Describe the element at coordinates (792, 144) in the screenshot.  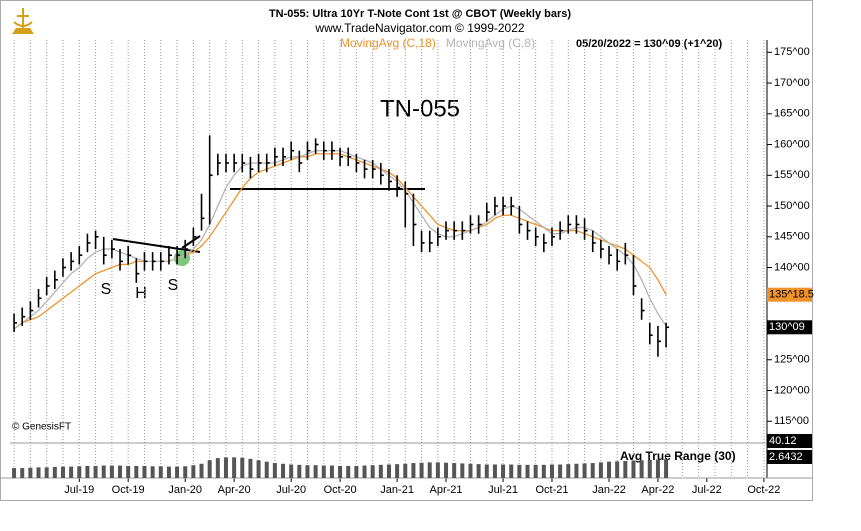
I see `y-tick-label: 160^00` at that location.